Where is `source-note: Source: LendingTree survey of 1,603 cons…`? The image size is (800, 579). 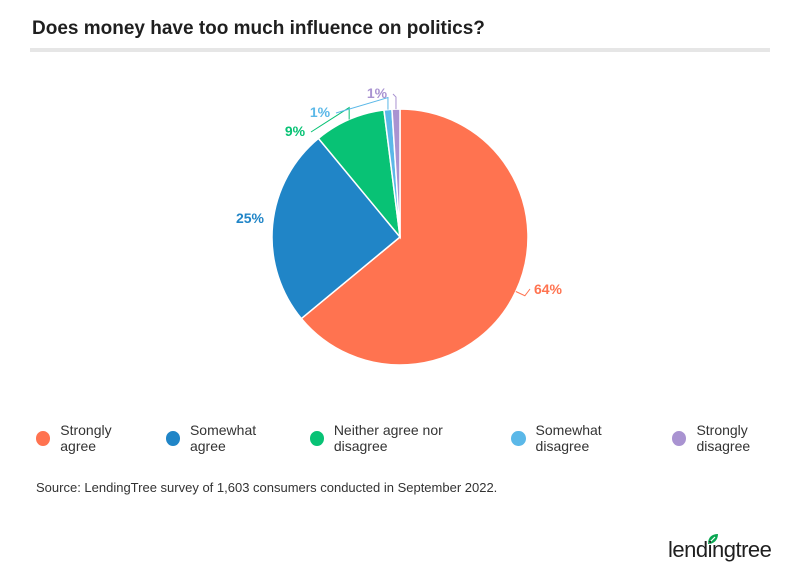
source-note: Source: LendingTree survey of 1,603 cons… is located at coordinates (267, 487).